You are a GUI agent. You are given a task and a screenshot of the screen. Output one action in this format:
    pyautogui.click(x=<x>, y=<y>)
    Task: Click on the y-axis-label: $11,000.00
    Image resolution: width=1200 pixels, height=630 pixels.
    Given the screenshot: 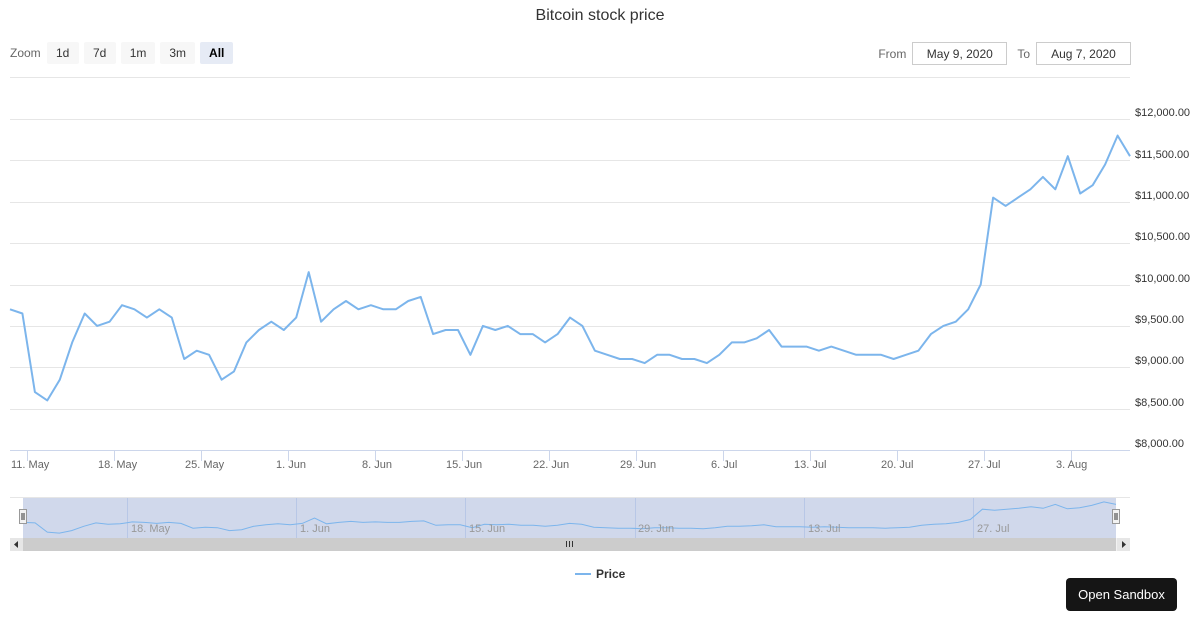 What is the action you would take?
    pyautogui.click(x=1162, y=196)
    